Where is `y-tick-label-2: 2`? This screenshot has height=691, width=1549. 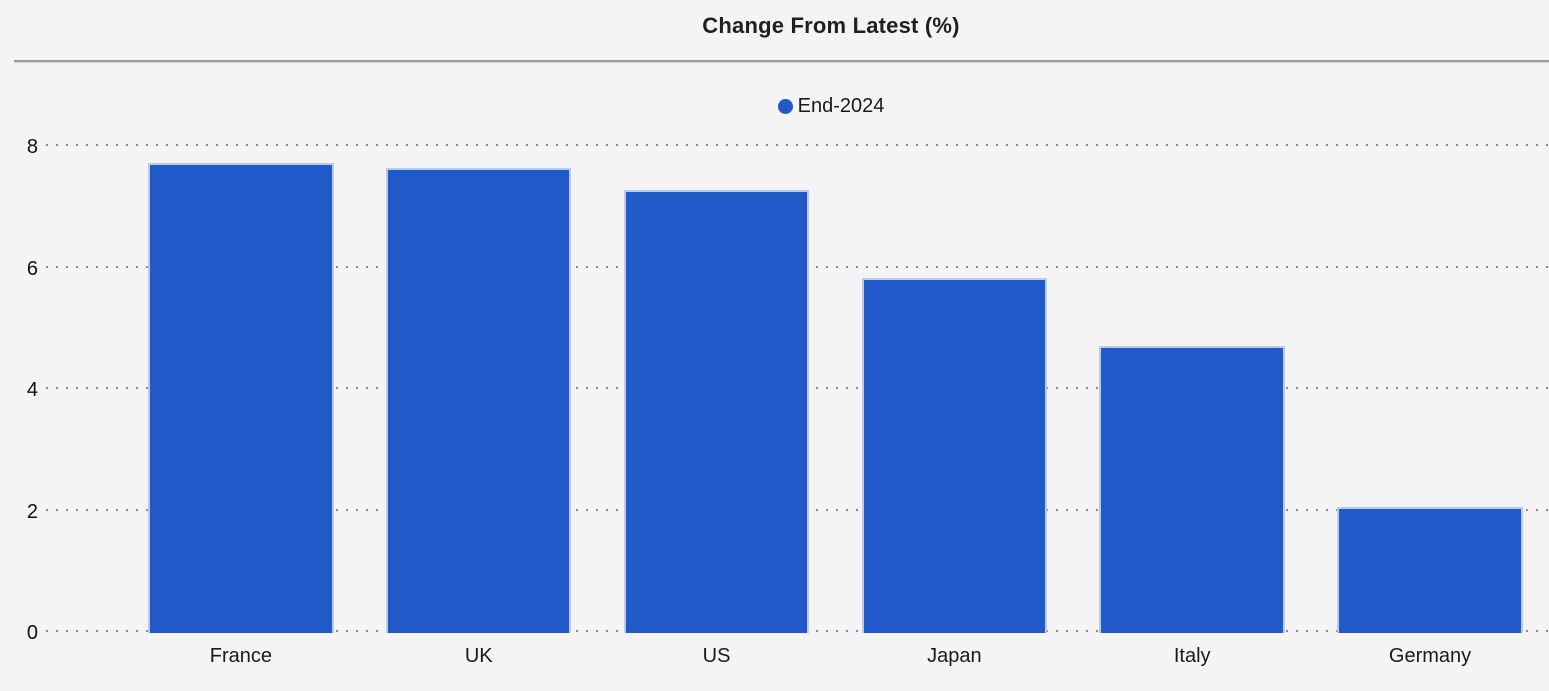
y-tick-label-2: 2 is located at coordinates (32, 511).